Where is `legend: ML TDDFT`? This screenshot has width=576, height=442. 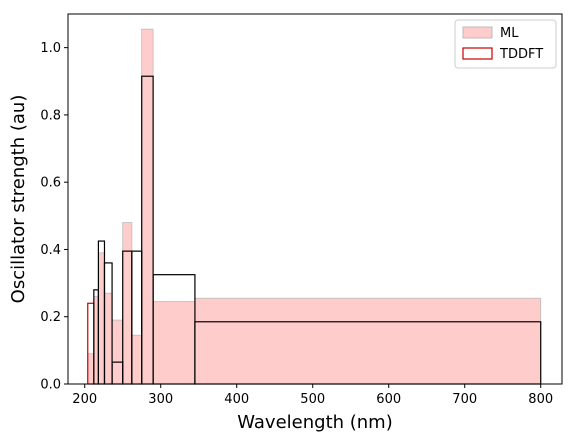
legend: ML TDDFT is located at coordinates (505, 44).